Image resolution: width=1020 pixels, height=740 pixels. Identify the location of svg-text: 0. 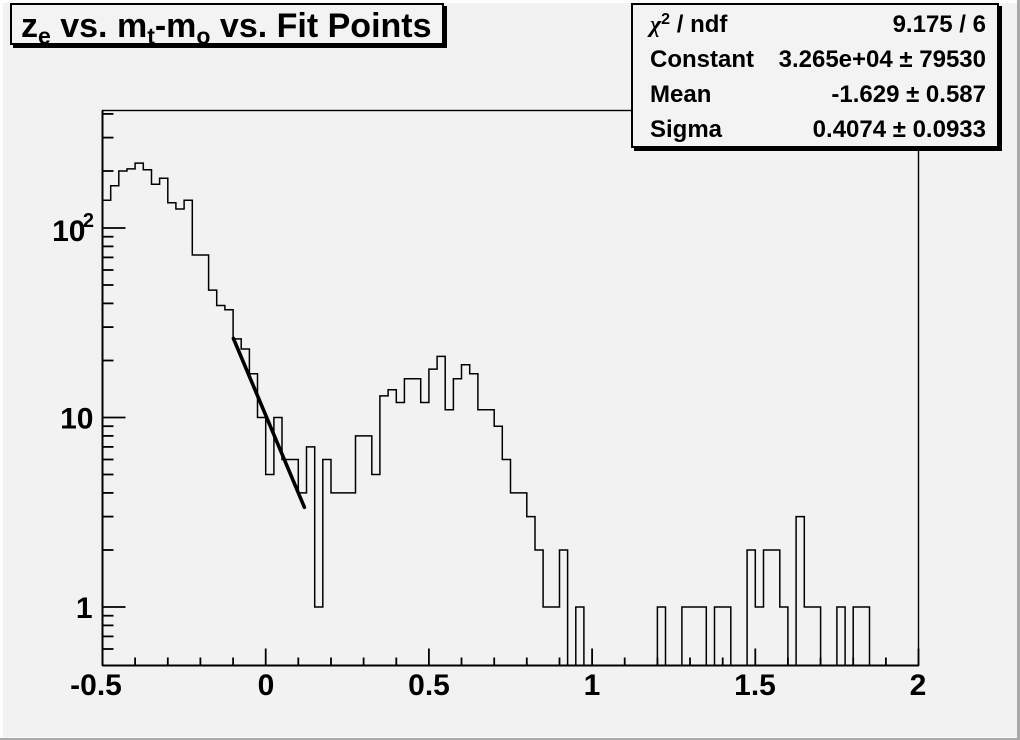
(266, 685).